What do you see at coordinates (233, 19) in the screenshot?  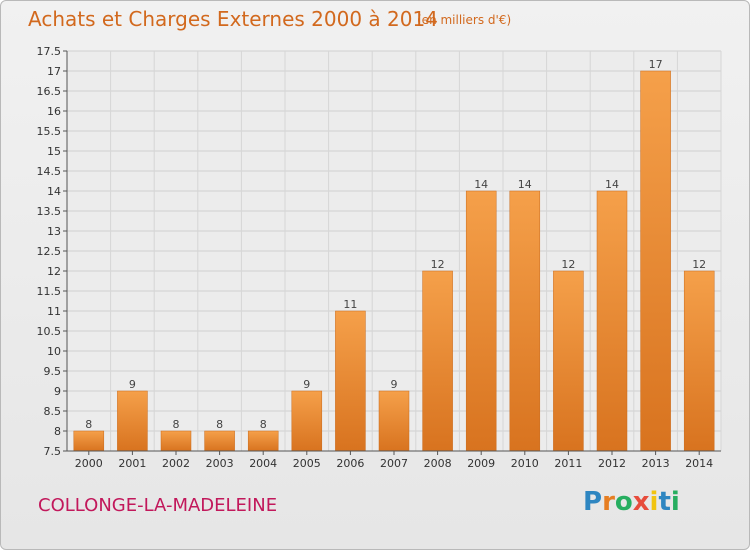 I see `chart-title: Achats et Charges Externes 2000 à 2014` at bounding box center [233, 19].